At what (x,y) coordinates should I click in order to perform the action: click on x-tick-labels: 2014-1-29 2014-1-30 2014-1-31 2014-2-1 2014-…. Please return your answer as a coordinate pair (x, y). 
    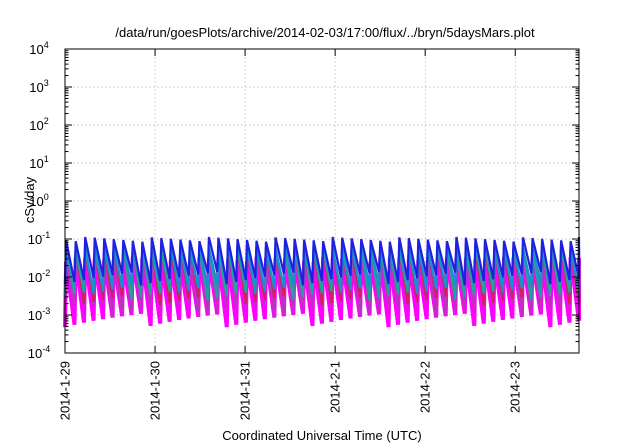
    Looking at the image, I should click on (290, 390).